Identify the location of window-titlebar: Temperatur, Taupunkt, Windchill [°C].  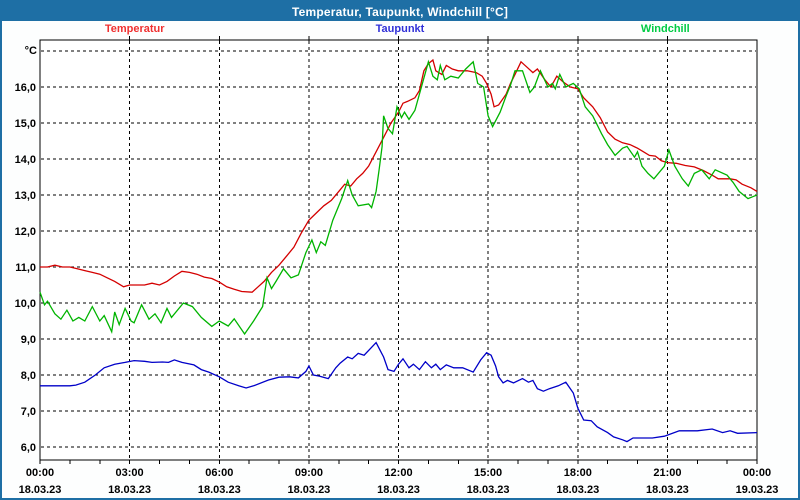
(400, 11).